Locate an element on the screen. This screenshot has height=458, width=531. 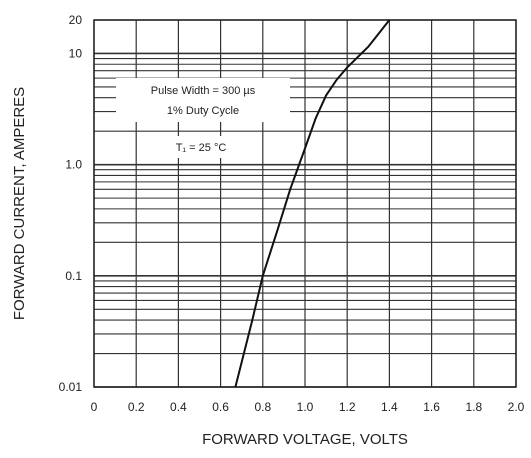
x-tick-label: 1.0 is located at coordinates (305, 407).